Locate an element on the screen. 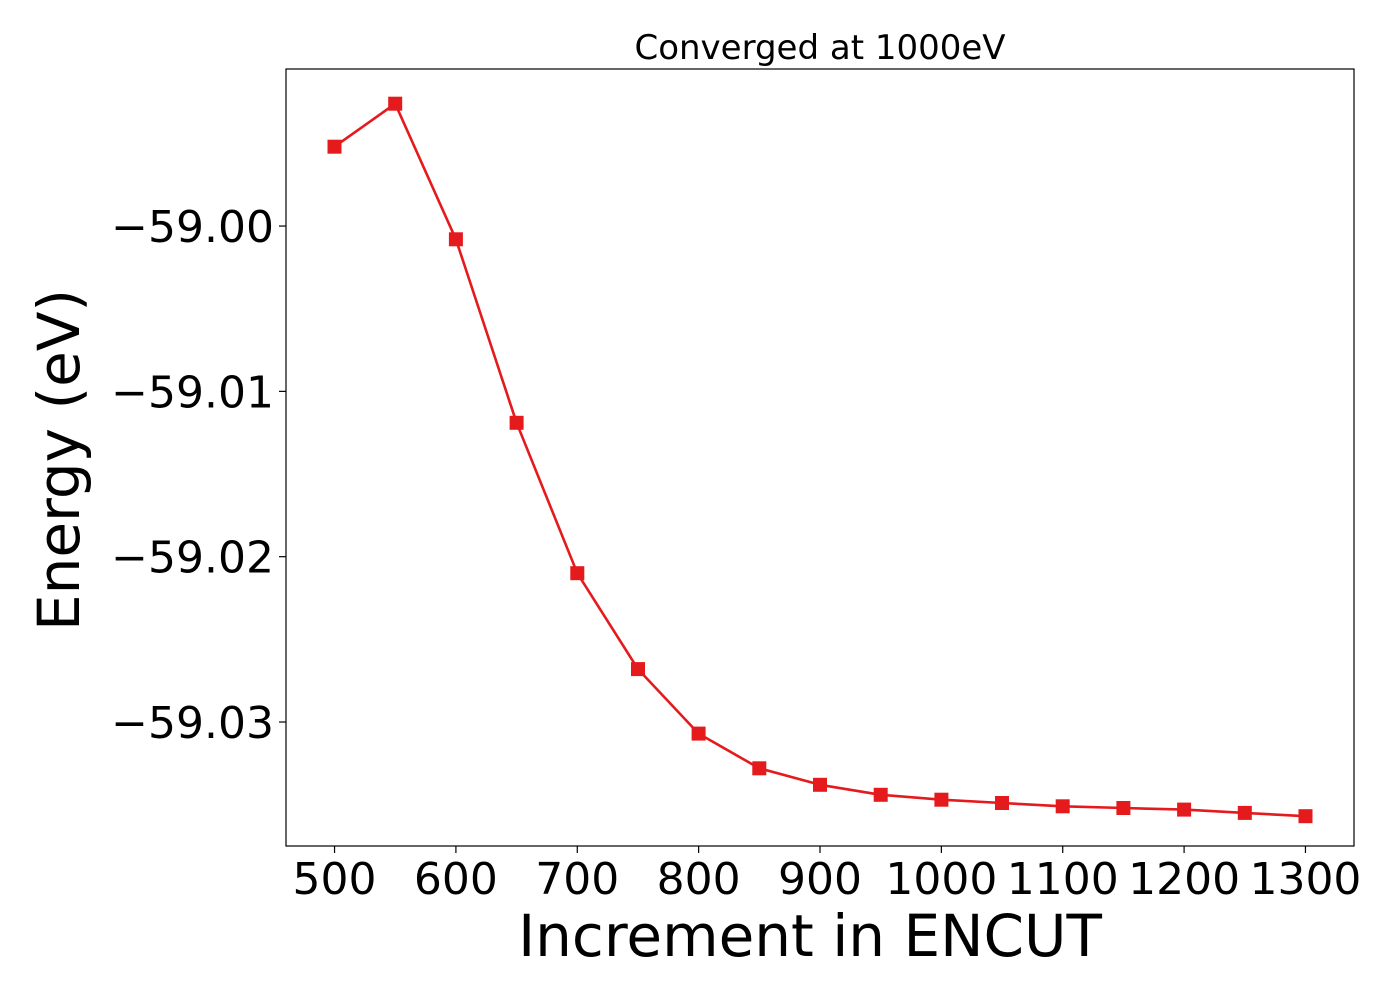 The image size is (1400, 1004). x-tick-label: 1000 is located at coordinates (941, 879).